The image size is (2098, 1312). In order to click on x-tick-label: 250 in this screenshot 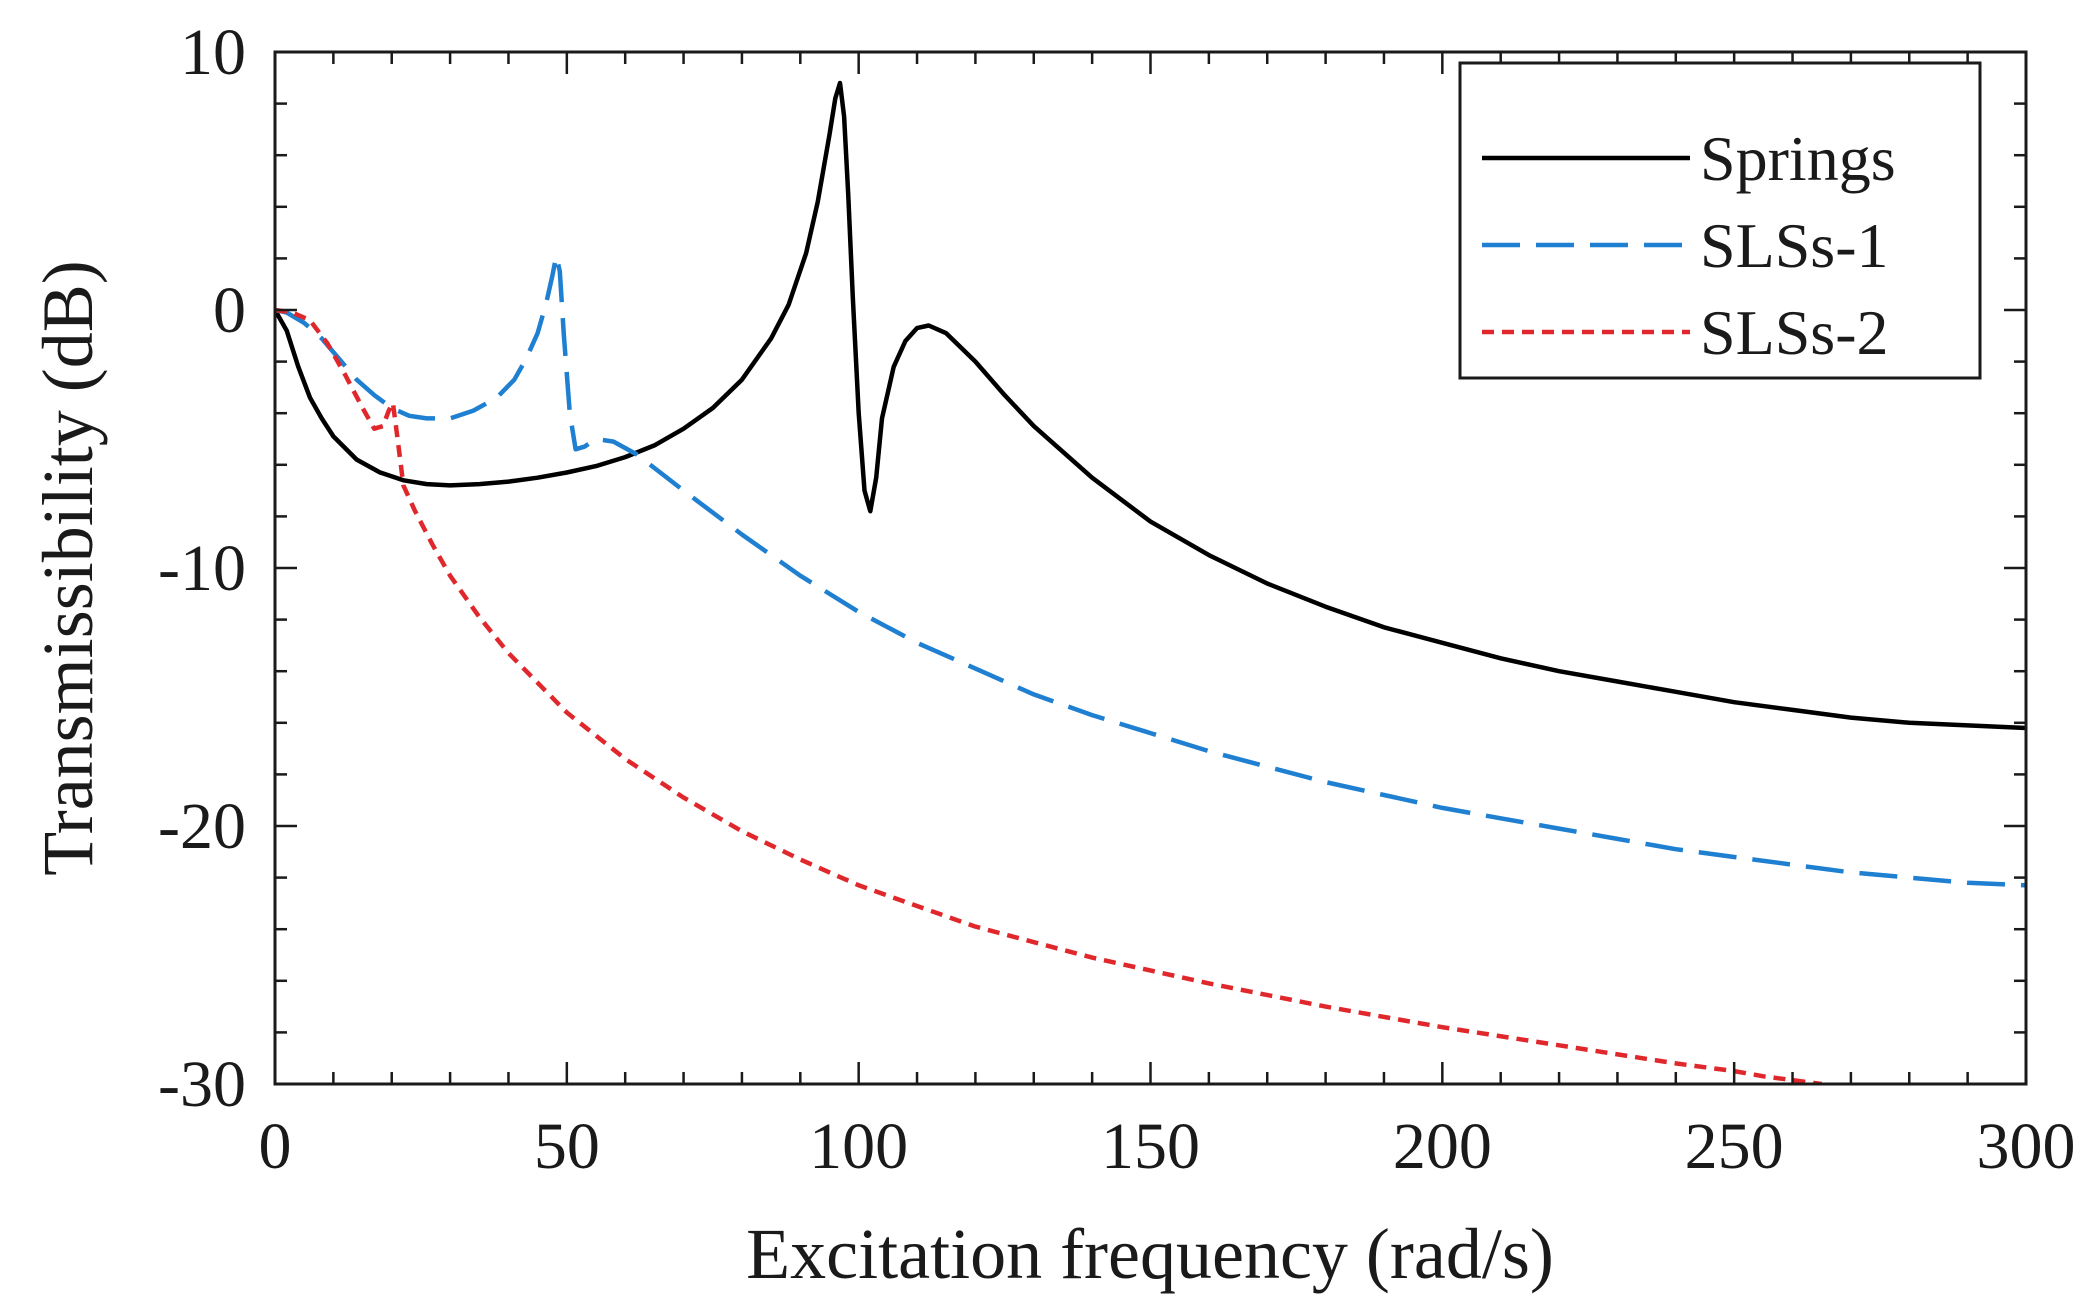, I will do `click(1734, 1146)`.